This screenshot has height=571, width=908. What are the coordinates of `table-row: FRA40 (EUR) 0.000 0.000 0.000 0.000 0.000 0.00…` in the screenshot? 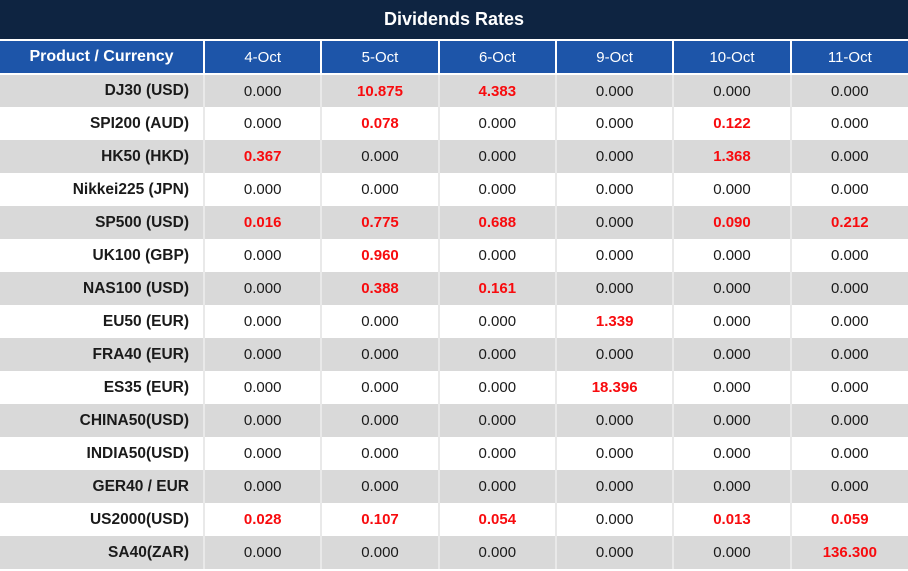 It's located at (454, 354).